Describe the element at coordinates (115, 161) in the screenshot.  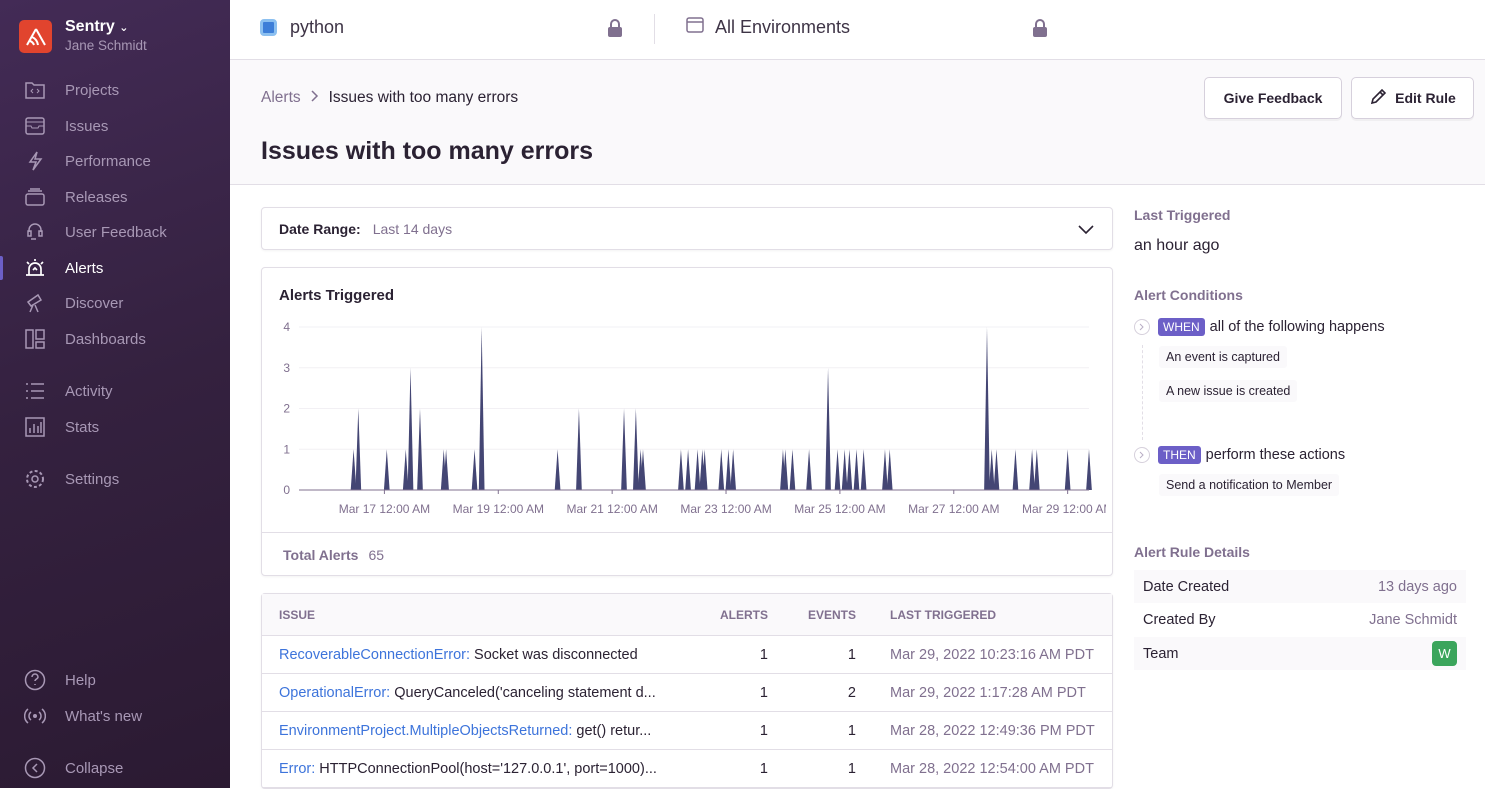
I see `sidebar-item-performance: Performance` at that location.